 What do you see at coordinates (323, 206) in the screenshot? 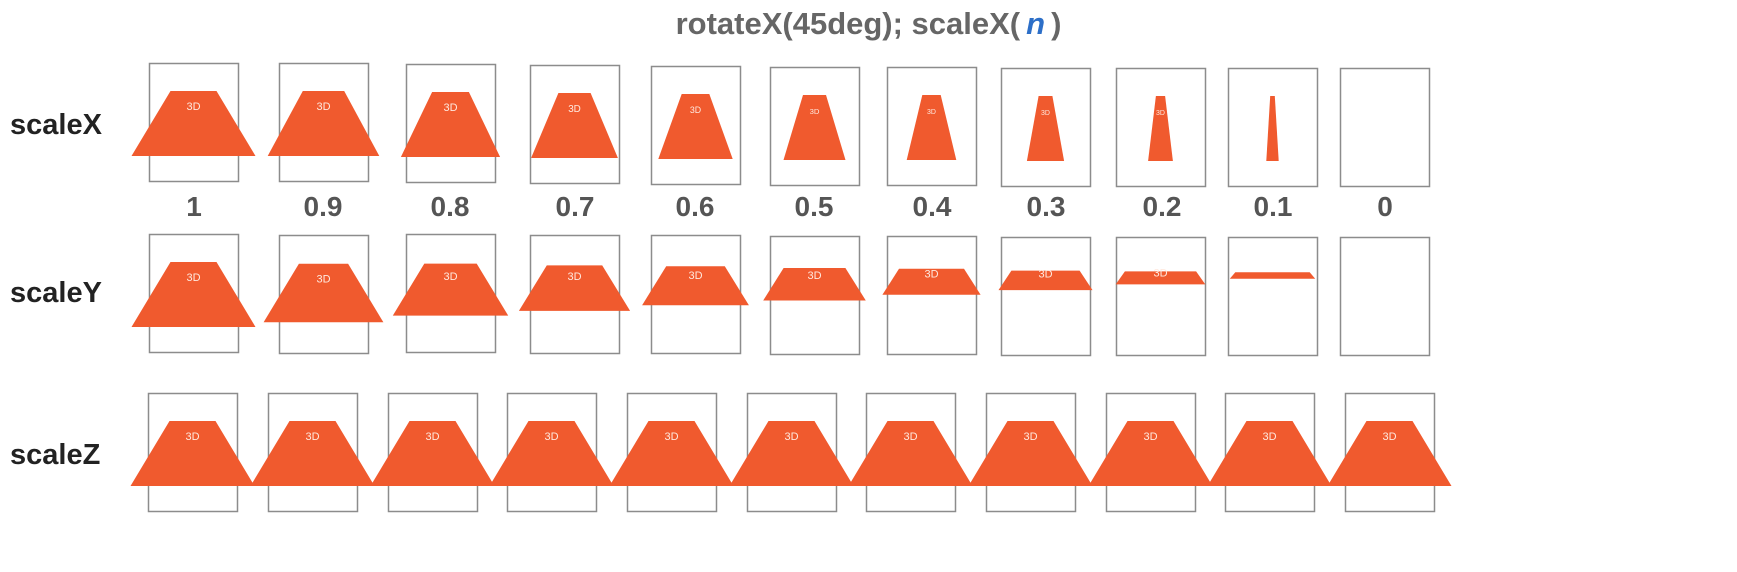
I see `value-label: 0.9` at bounding box center [323, 206].